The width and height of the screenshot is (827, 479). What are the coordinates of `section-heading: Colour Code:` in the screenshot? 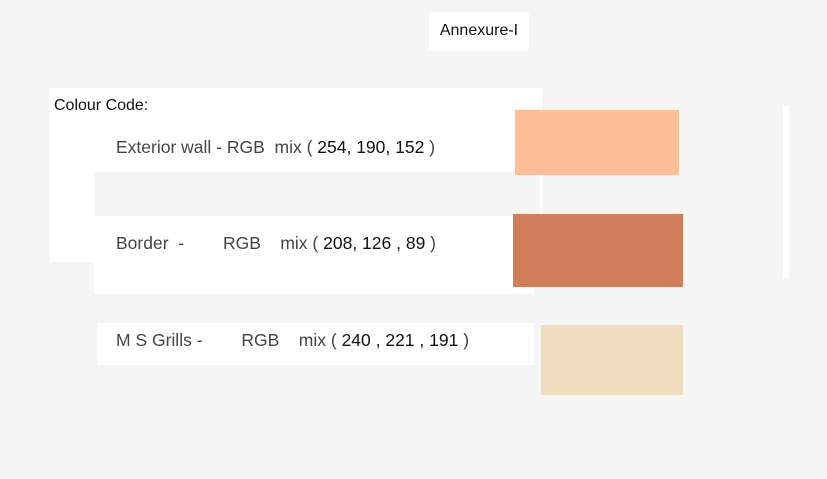 It's located at (101, 105).